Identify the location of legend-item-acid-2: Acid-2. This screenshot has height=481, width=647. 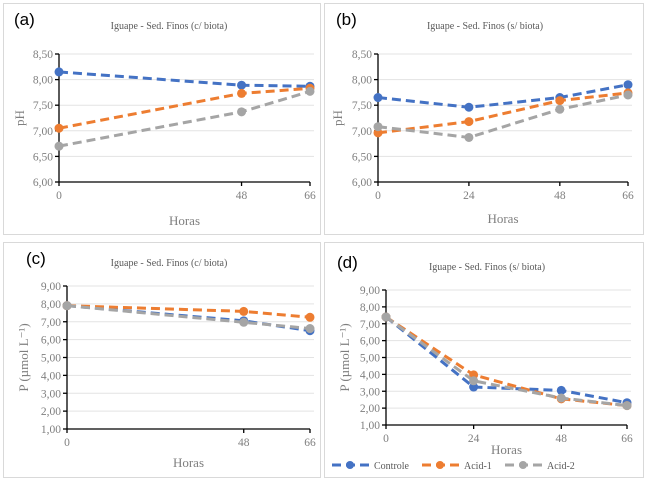
(540, 466).